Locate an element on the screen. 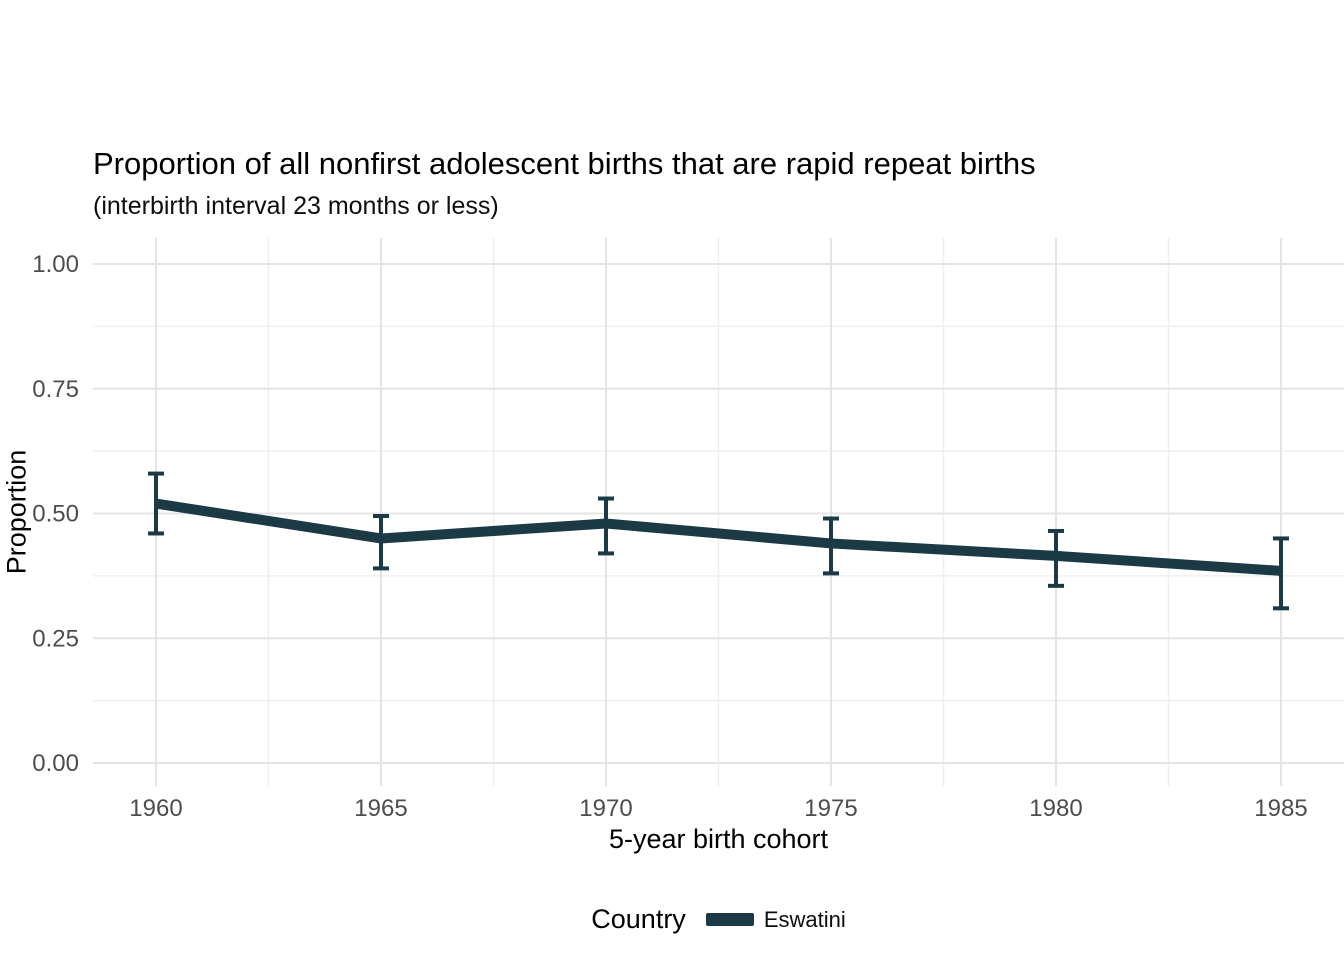 The image size is (1344, 960). x-axis-title: 5-year birth cohort is located at coordinates (718, 839).